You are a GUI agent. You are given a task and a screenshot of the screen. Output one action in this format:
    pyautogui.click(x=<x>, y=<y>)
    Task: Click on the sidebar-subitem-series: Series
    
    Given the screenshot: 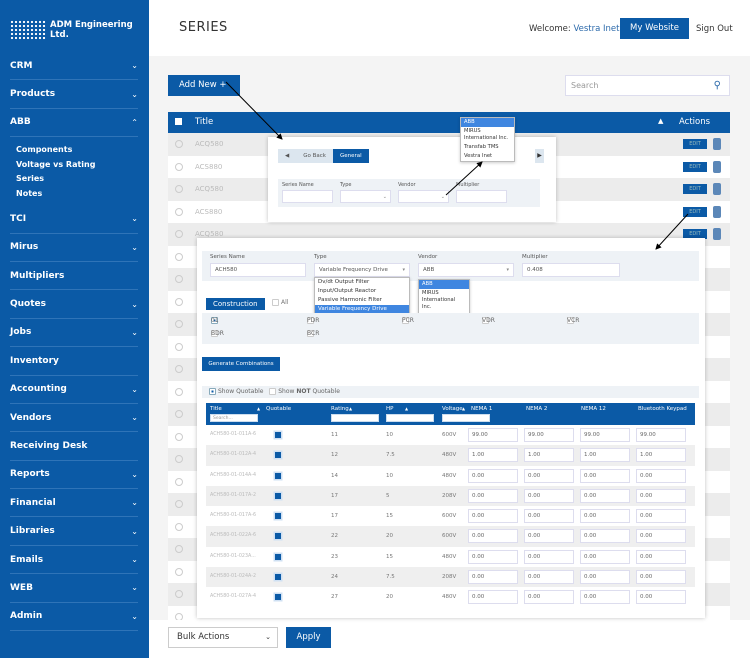 What is the action you would take?
    pyautogui.click(x=30, y=179)
    